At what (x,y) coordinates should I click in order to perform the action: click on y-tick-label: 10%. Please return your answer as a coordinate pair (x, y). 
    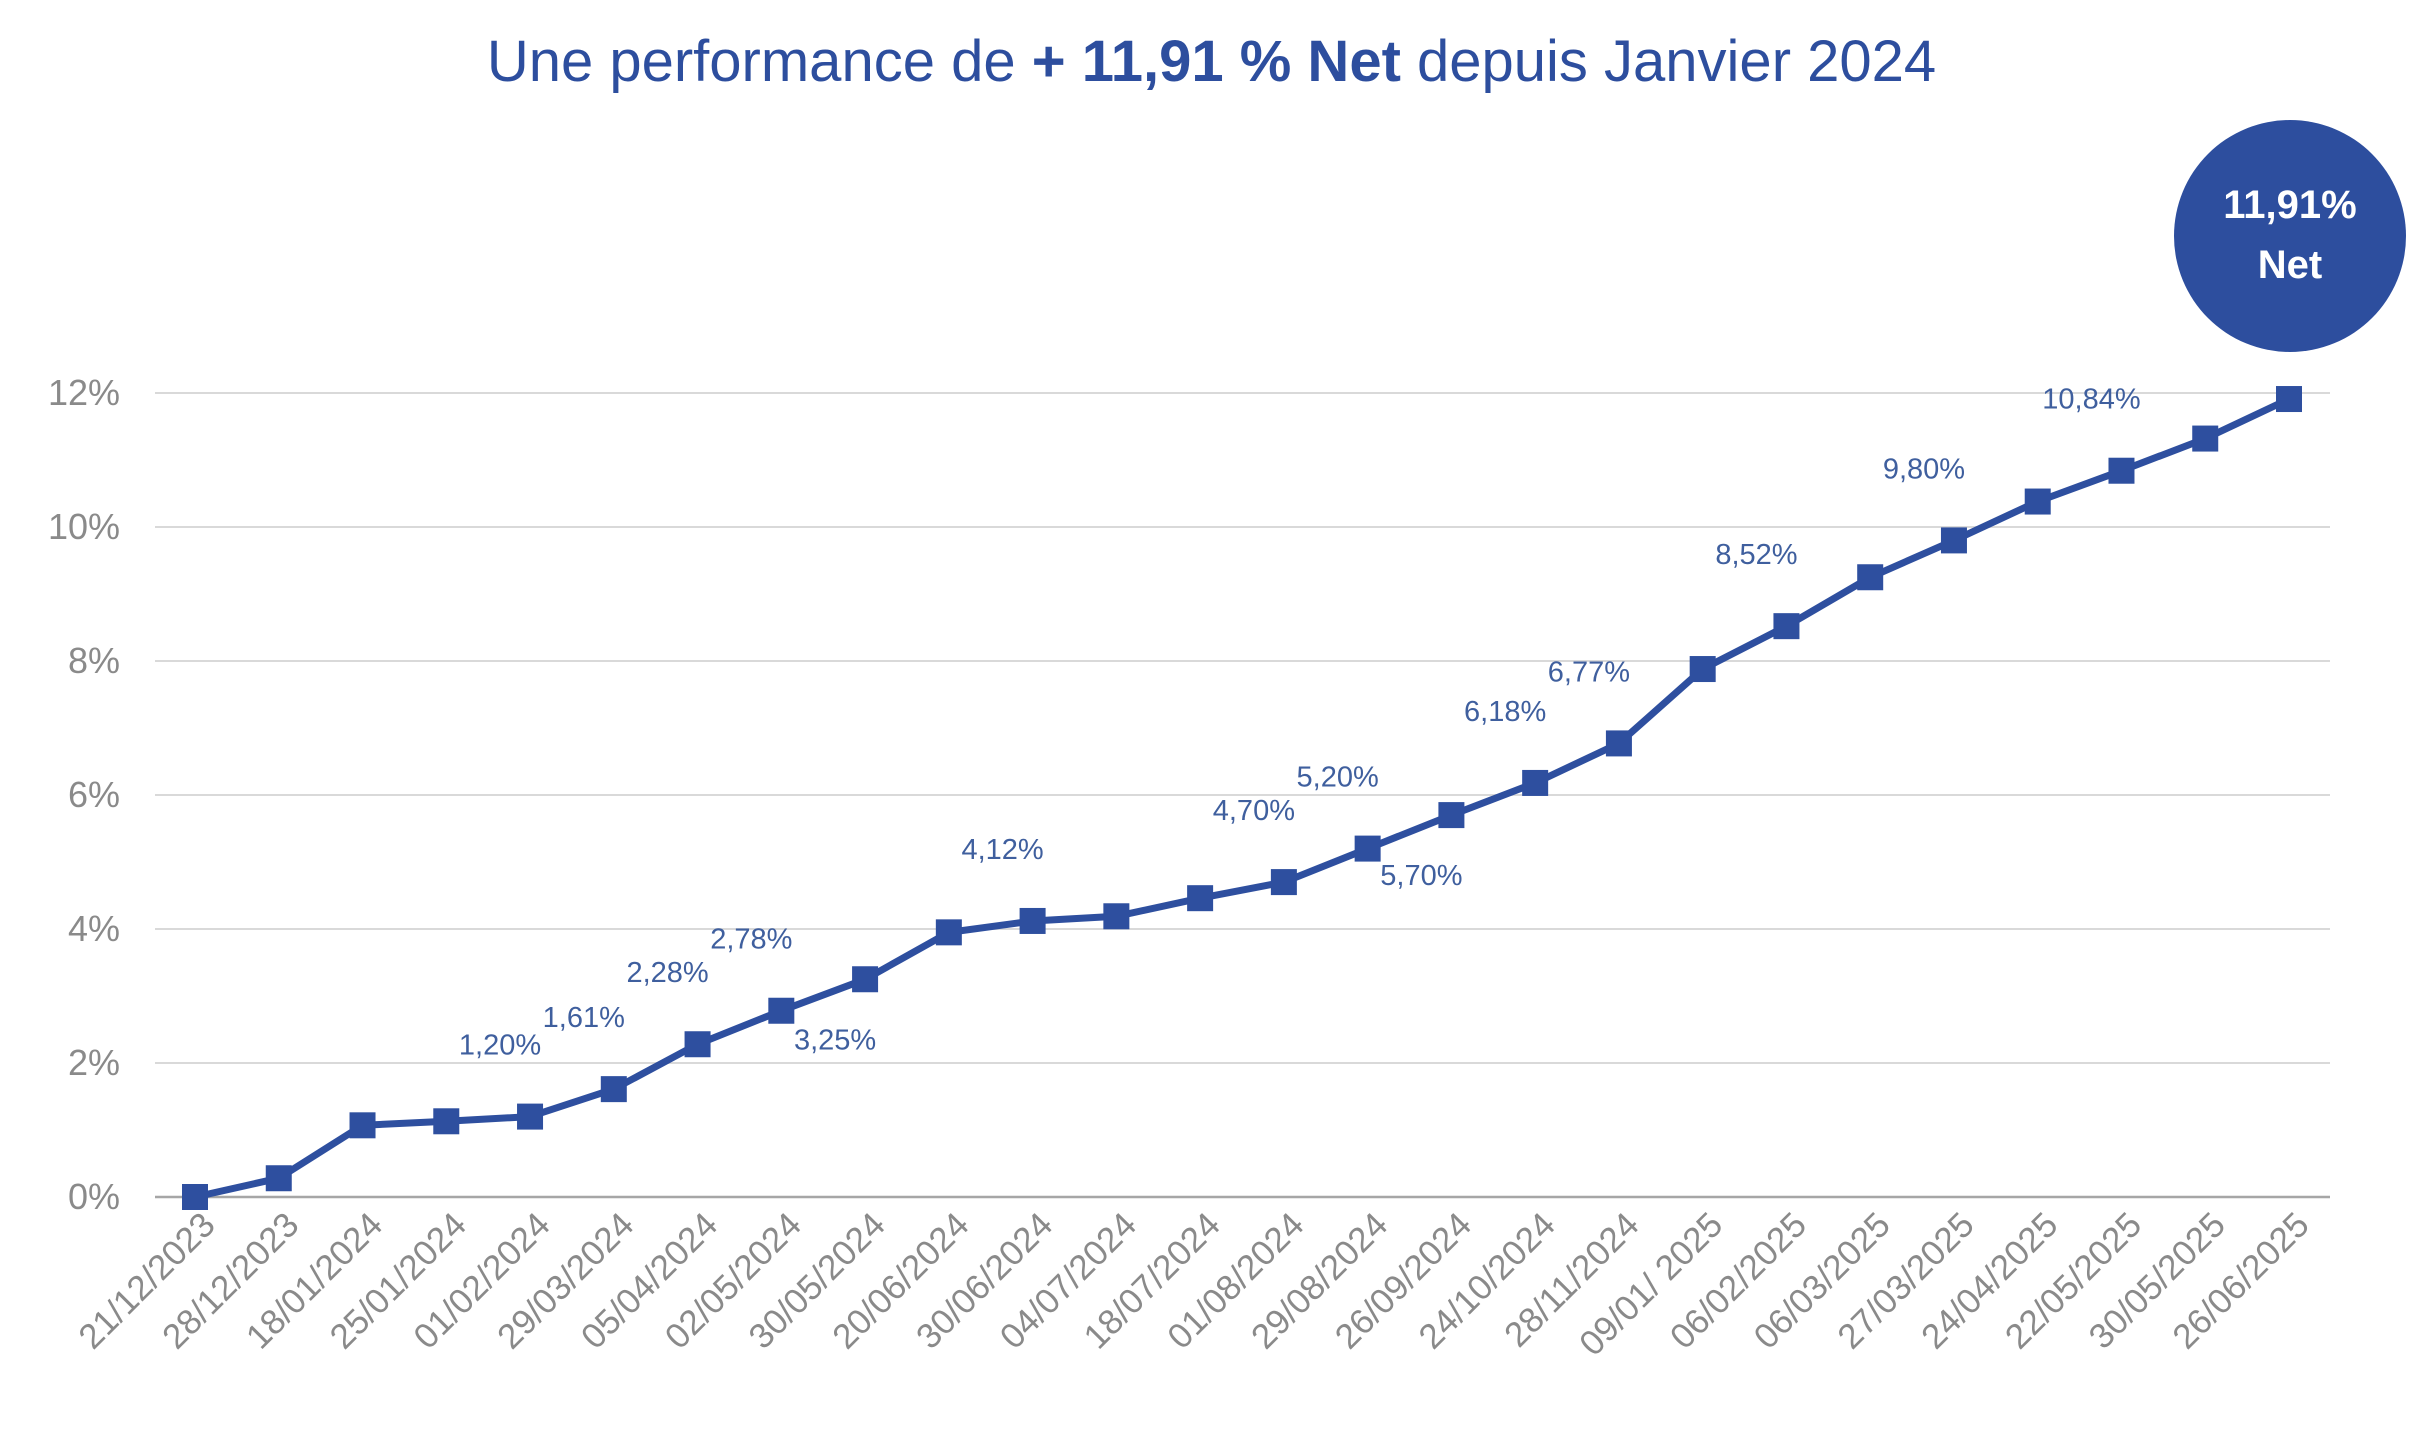
    Looking at the image, I should click on (84, 526).